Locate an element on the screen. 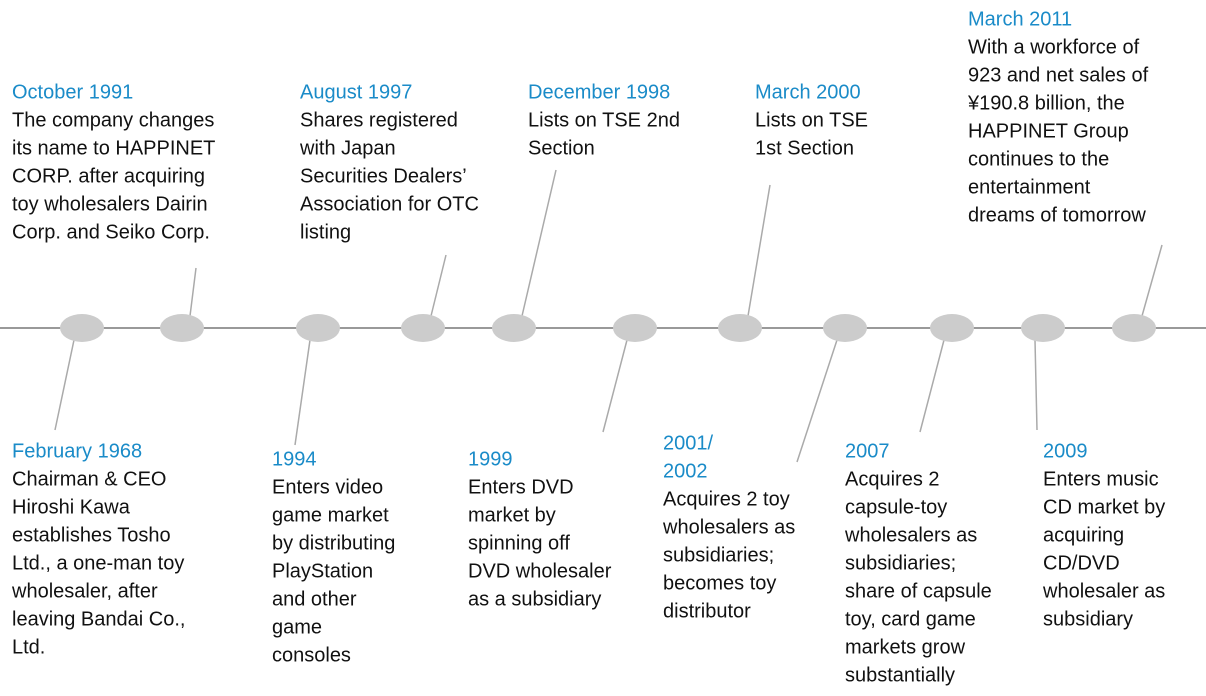 The height and width of the screenshot is (696, 1206). event-text: with Japan is located at coordinates (347, 148).